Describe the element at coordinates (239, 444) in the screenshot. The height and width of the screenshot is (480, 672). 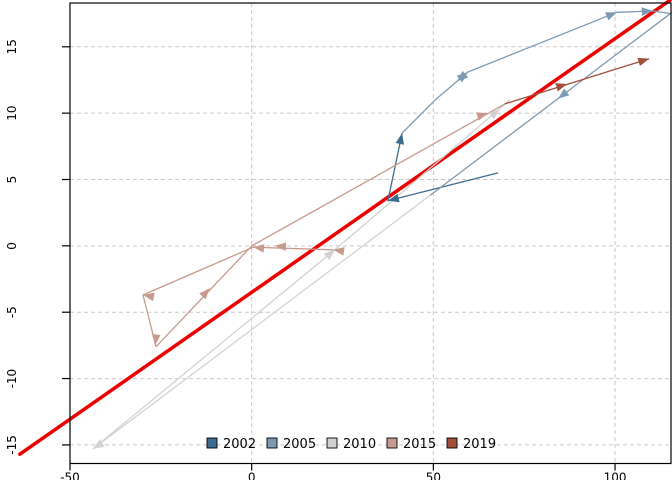
I see `legend-label-2002: 2002` at that location.